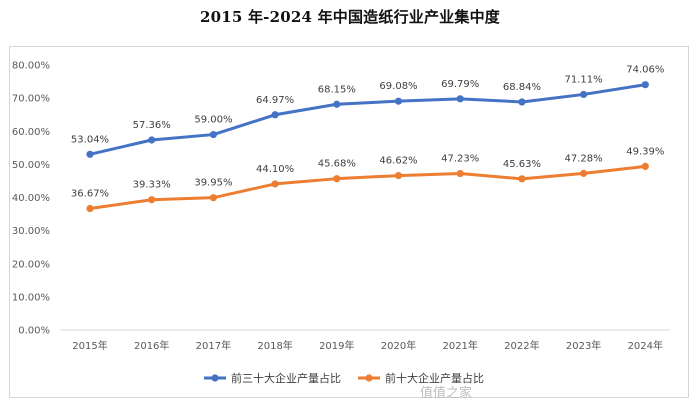 This screenshot has width=700, height=407. Describe the element at coordinates (460, 84) in the screenshot. I see `data-label: 69.79%` at that location.